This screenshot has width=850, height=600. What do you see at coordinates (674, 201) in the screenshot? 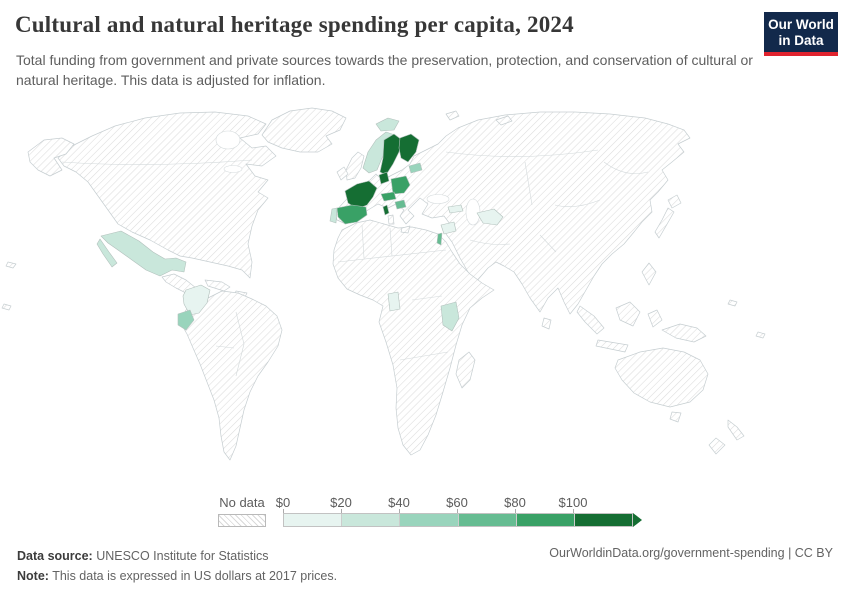
I see `island-hokkaido` at bounding box center [674, 201].